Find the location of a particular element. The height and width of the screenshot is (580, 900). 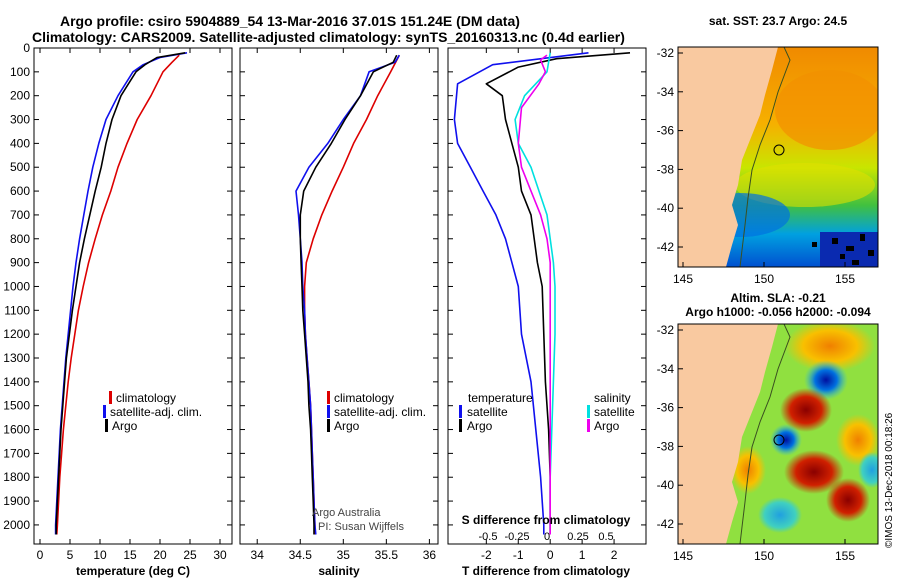

difference-x2-ticks: -0.5 -0.25 0 0.25 0.5 is located at coordinates (546, 537).